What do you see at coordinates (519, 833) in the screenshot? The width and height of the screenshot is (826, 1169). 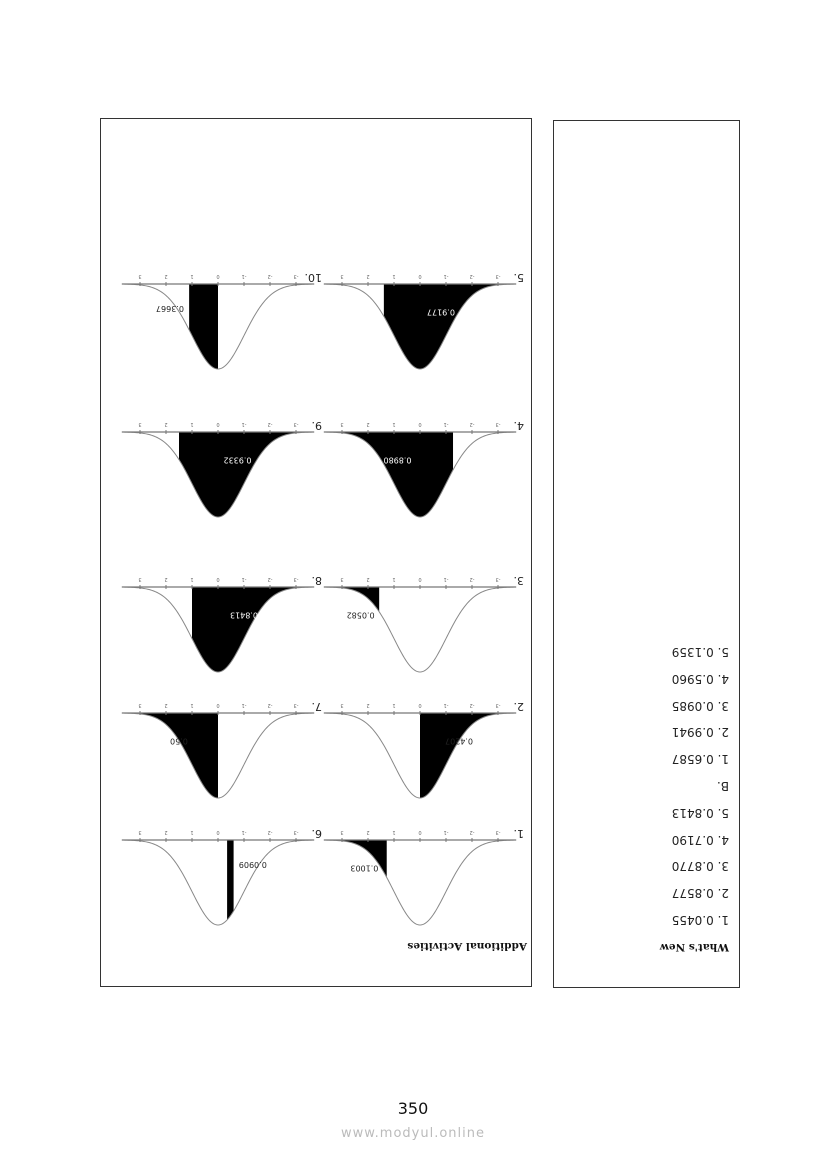 I see `graph-number: 1.` at bounding box center [519, 833].